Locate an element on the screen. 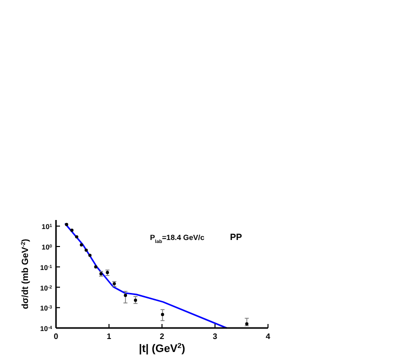  x-tick-label: 3 is located at coordinates (215, 336).